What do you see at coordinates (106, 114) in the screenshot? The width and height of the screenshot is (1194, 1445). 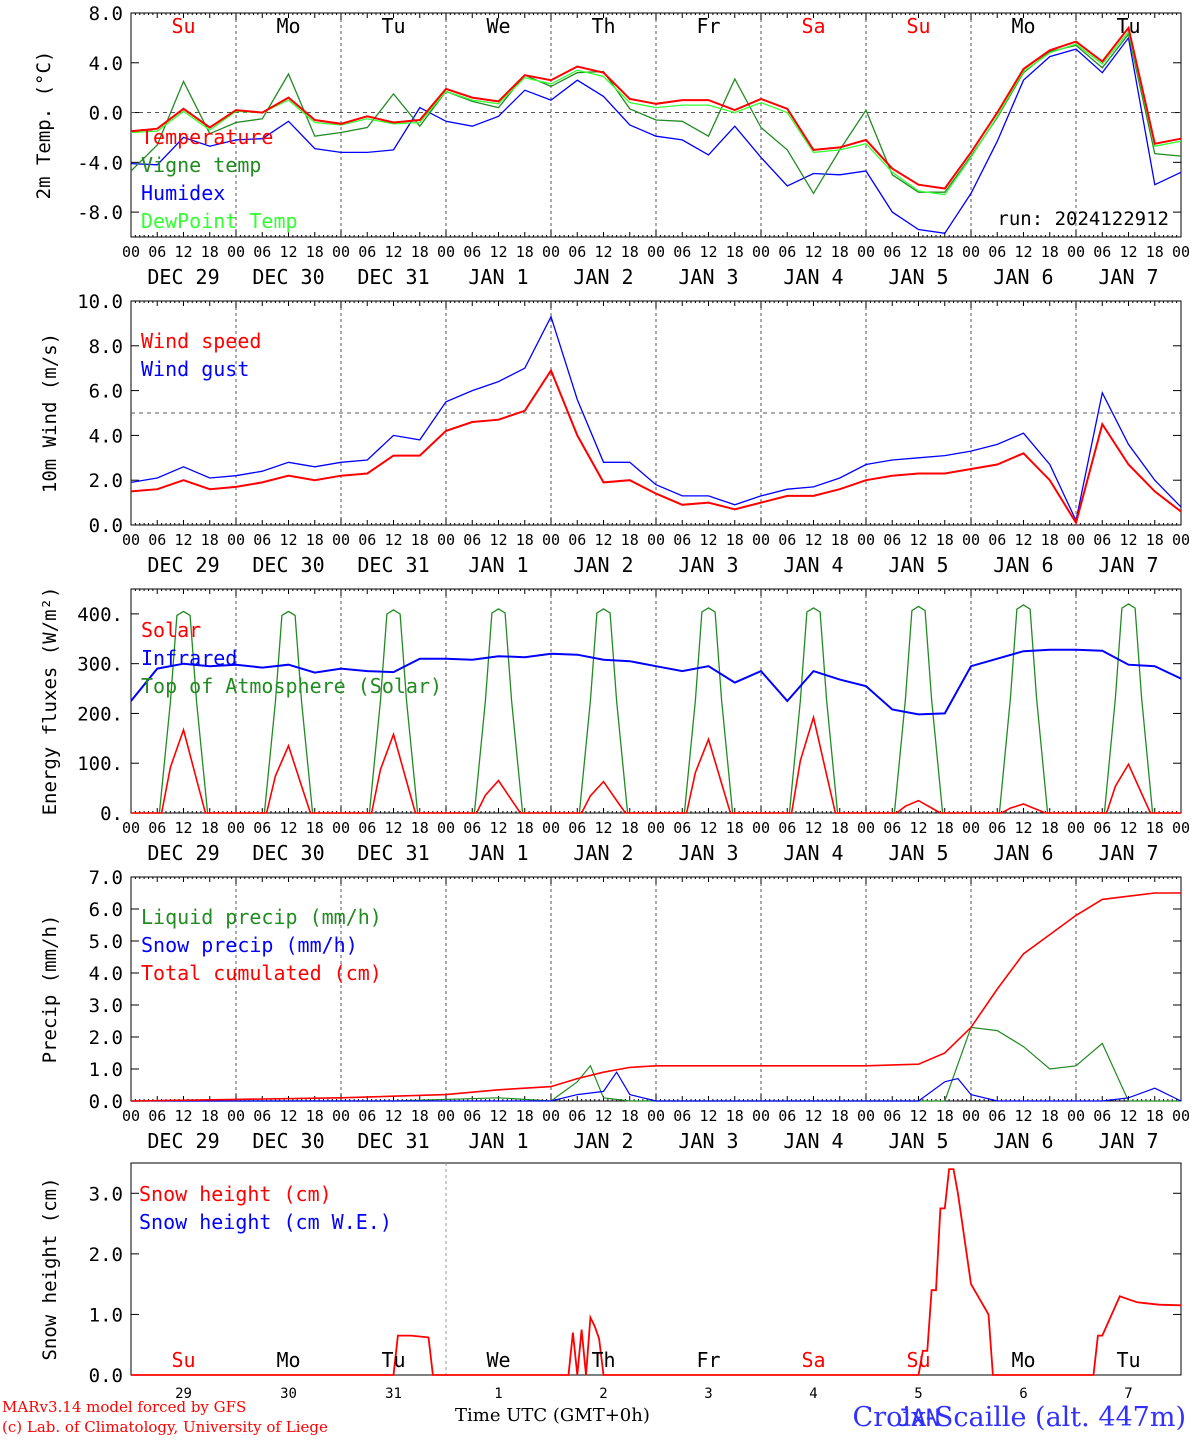 I see `temp-y-tick-label: 0.0` at bounding box center [106, 114].